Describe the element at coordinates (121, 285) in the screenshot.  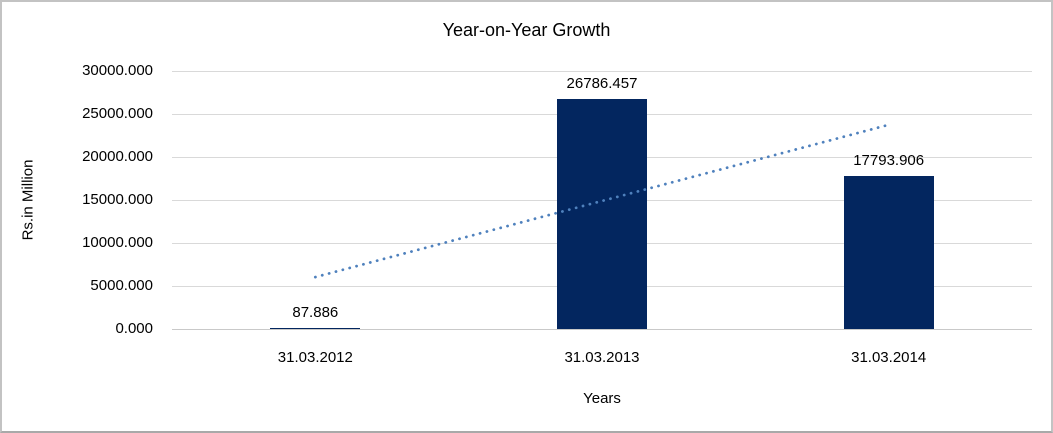
I see `y-tick-label: 5000.000` at that location.